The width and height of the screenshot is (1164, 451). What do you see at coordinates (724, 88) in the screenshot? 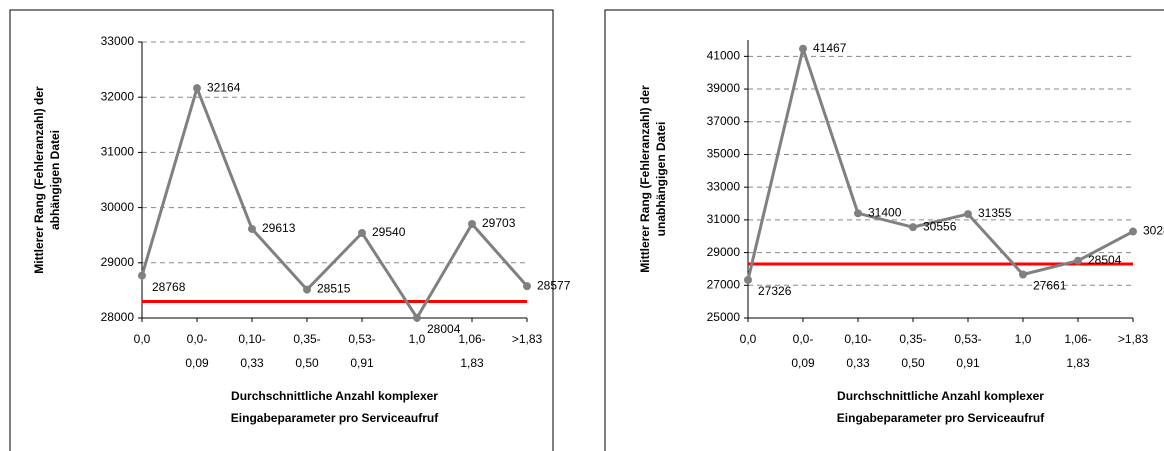
I see `y-tick-label: 39000` at bounding box center [724, 88].